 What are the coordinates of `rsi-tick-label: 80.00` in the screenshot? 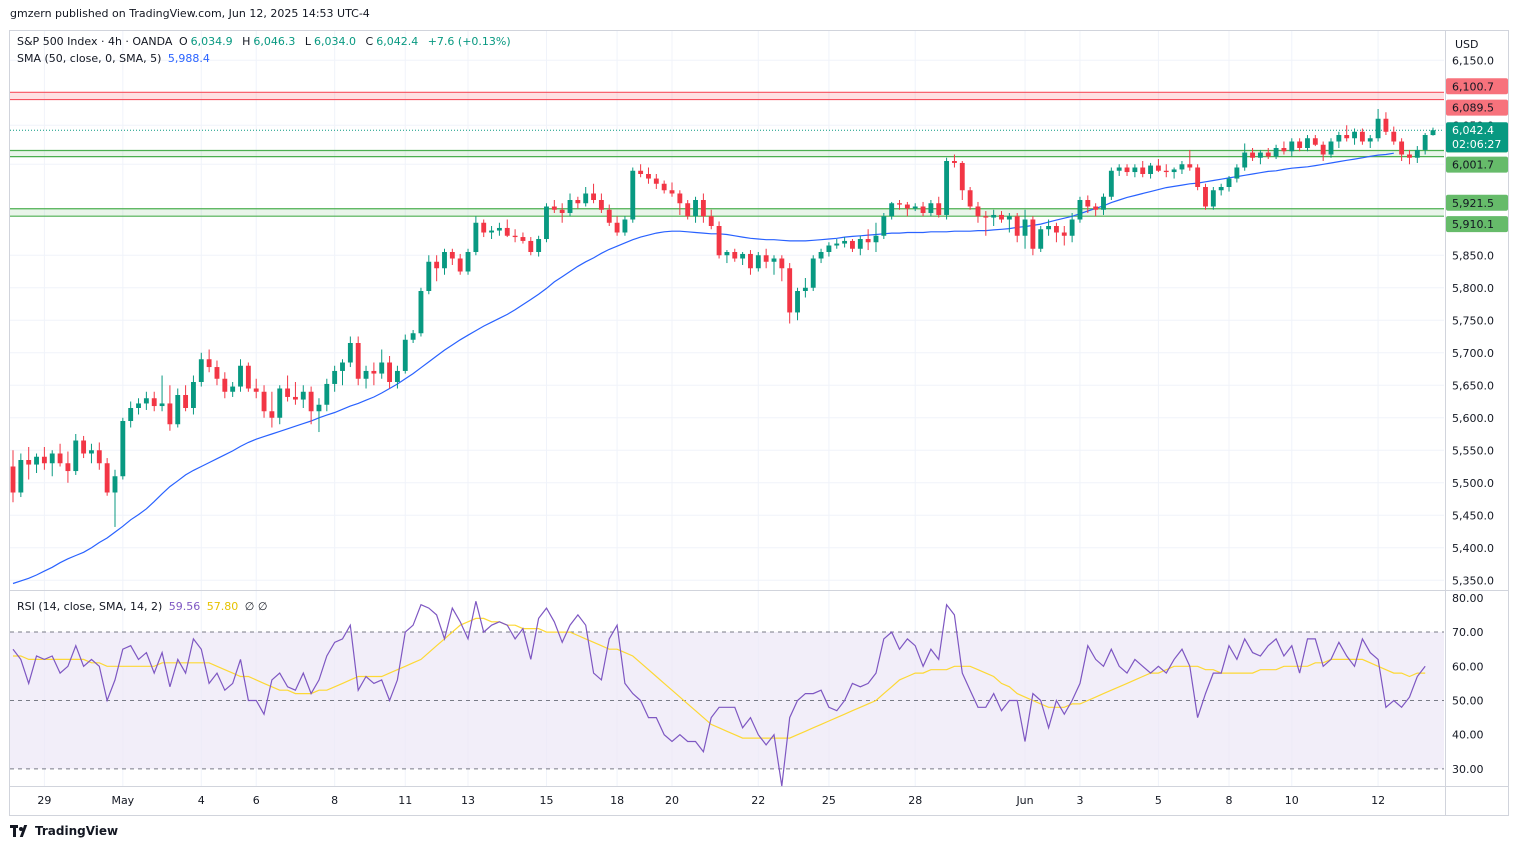 It's located at (1468, 598).